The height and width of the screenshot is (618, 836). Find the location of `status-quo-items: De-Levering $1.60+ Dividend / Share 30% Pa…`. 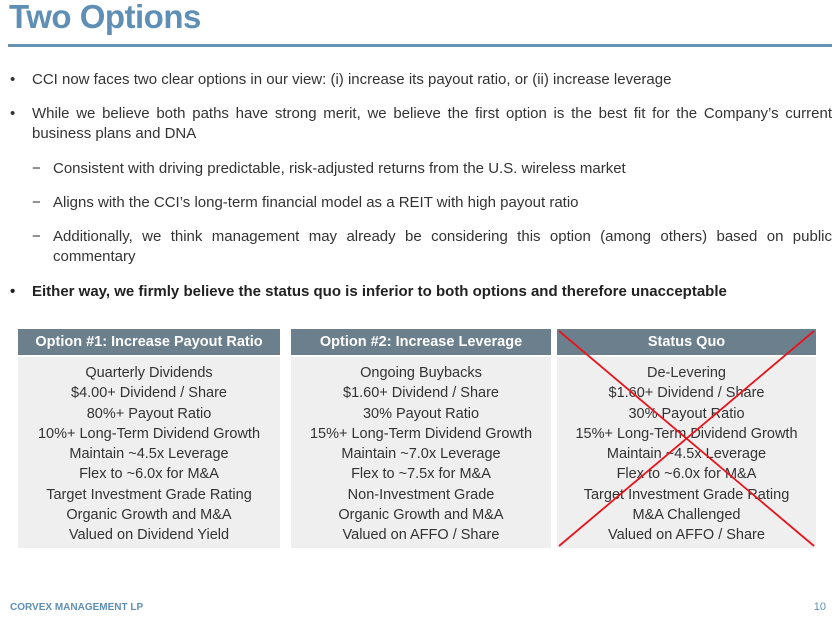

status-quo-items: De-Levering $1.60+ Dividend / Share 30% Pa… is located at coordinates (686, 451).